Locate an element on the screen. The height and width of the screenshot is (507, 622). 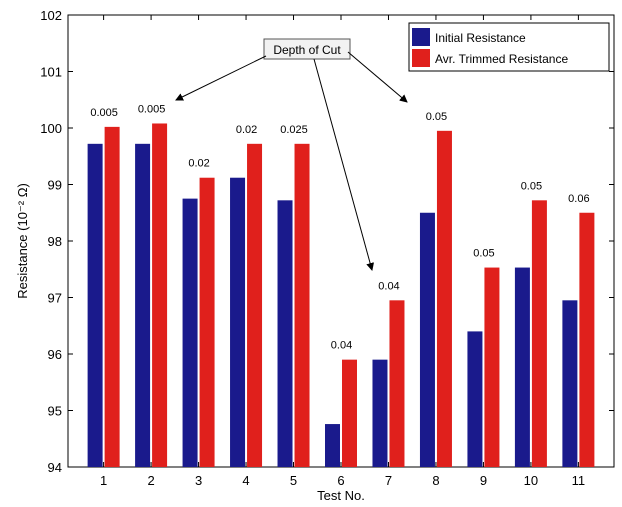
y-tick-label: 101 is located at coordinates (51, 72).